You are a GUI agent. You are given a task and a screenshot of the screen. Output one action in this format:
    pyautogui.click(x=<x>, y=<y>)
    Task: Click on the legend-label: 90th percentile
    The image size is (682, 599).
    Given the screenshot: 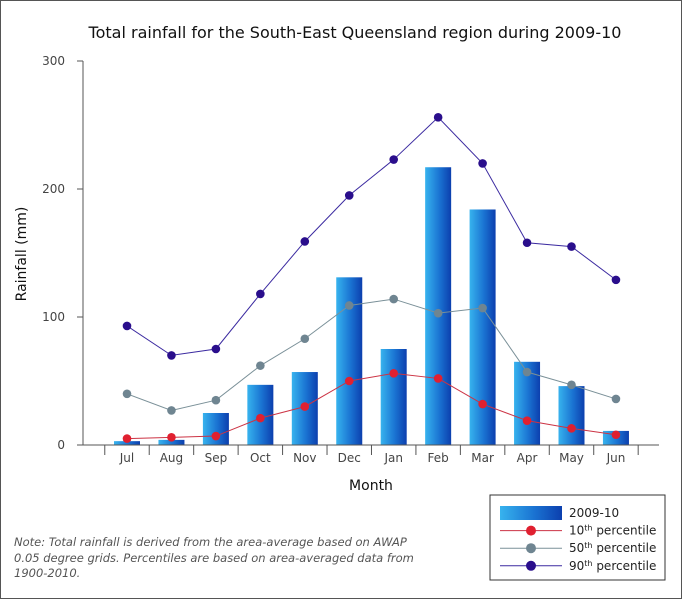 What is the action you would take?
    pyautogui.click(x=612, y=565)
    